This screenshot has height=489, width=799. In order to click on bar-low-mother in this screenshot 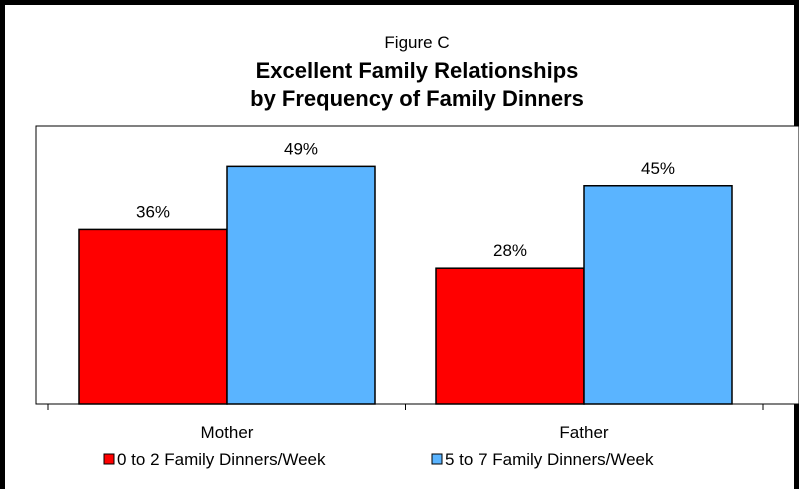, I will do `click(153, 316)`.